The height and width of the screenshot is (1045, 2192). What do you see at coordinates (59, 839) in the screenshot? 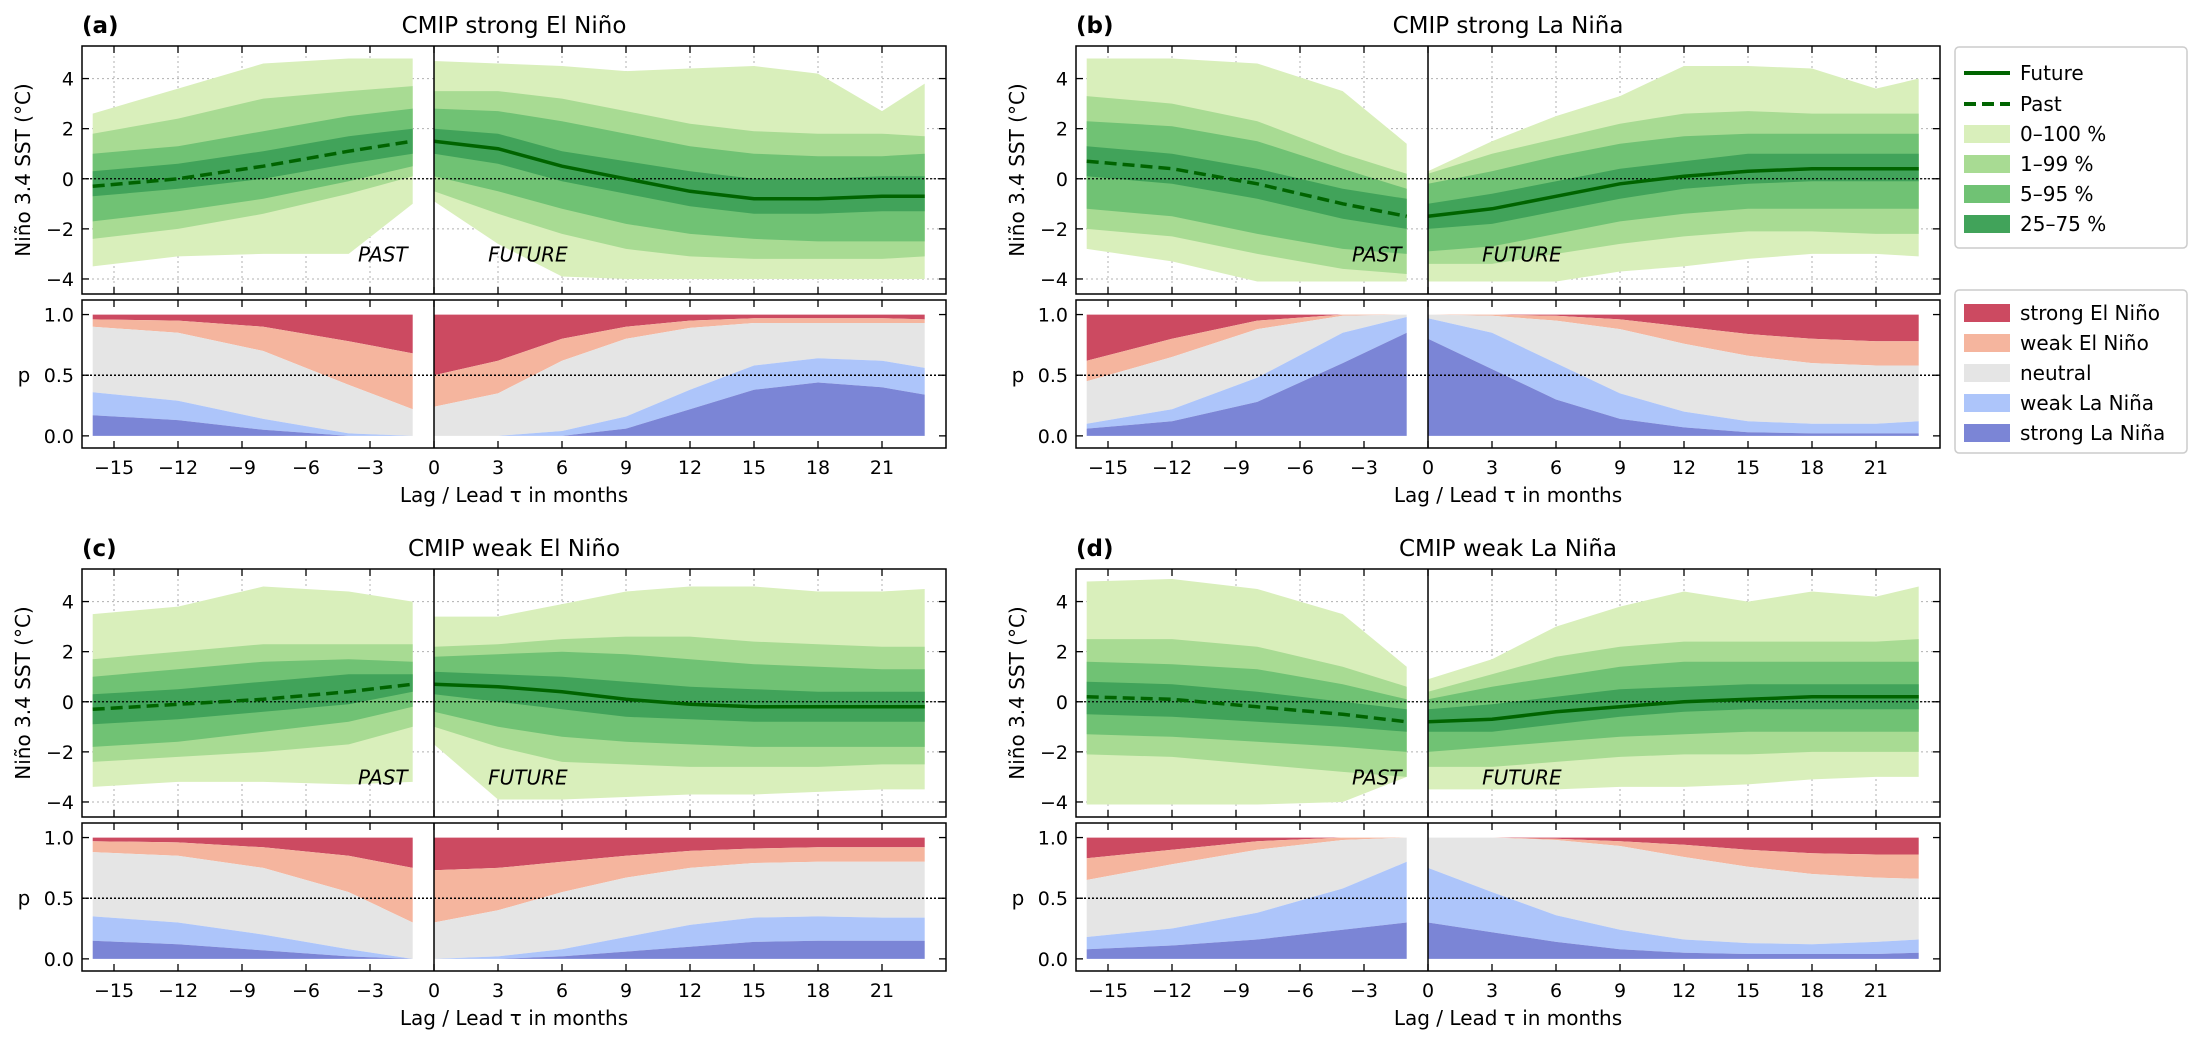
I see `y-tick-label: 1.0` at bounding box center [59, 839].